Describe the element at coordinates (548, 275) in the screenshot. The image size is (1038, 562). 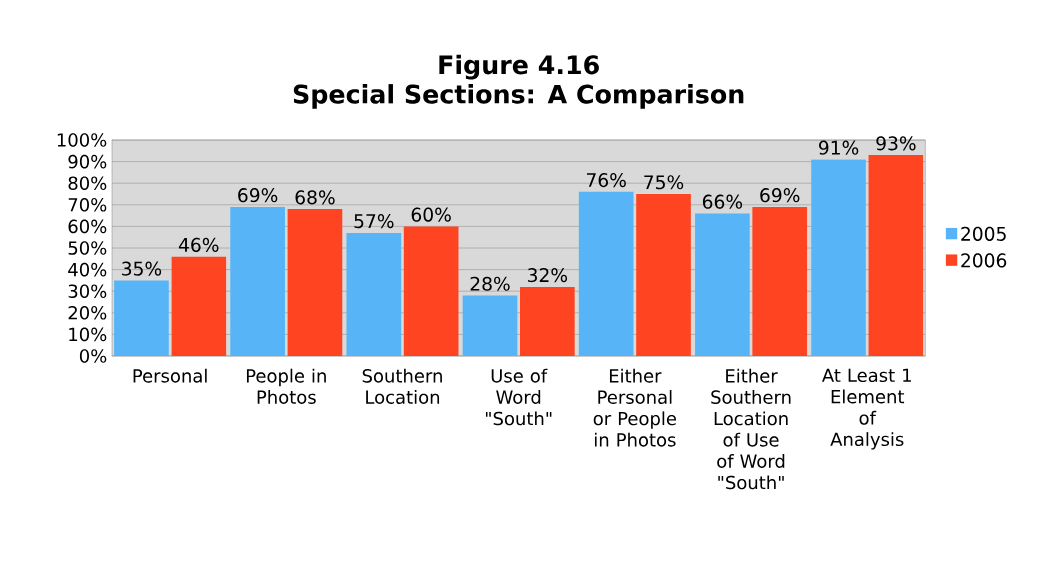
I see `data-label: 32%` at that location.